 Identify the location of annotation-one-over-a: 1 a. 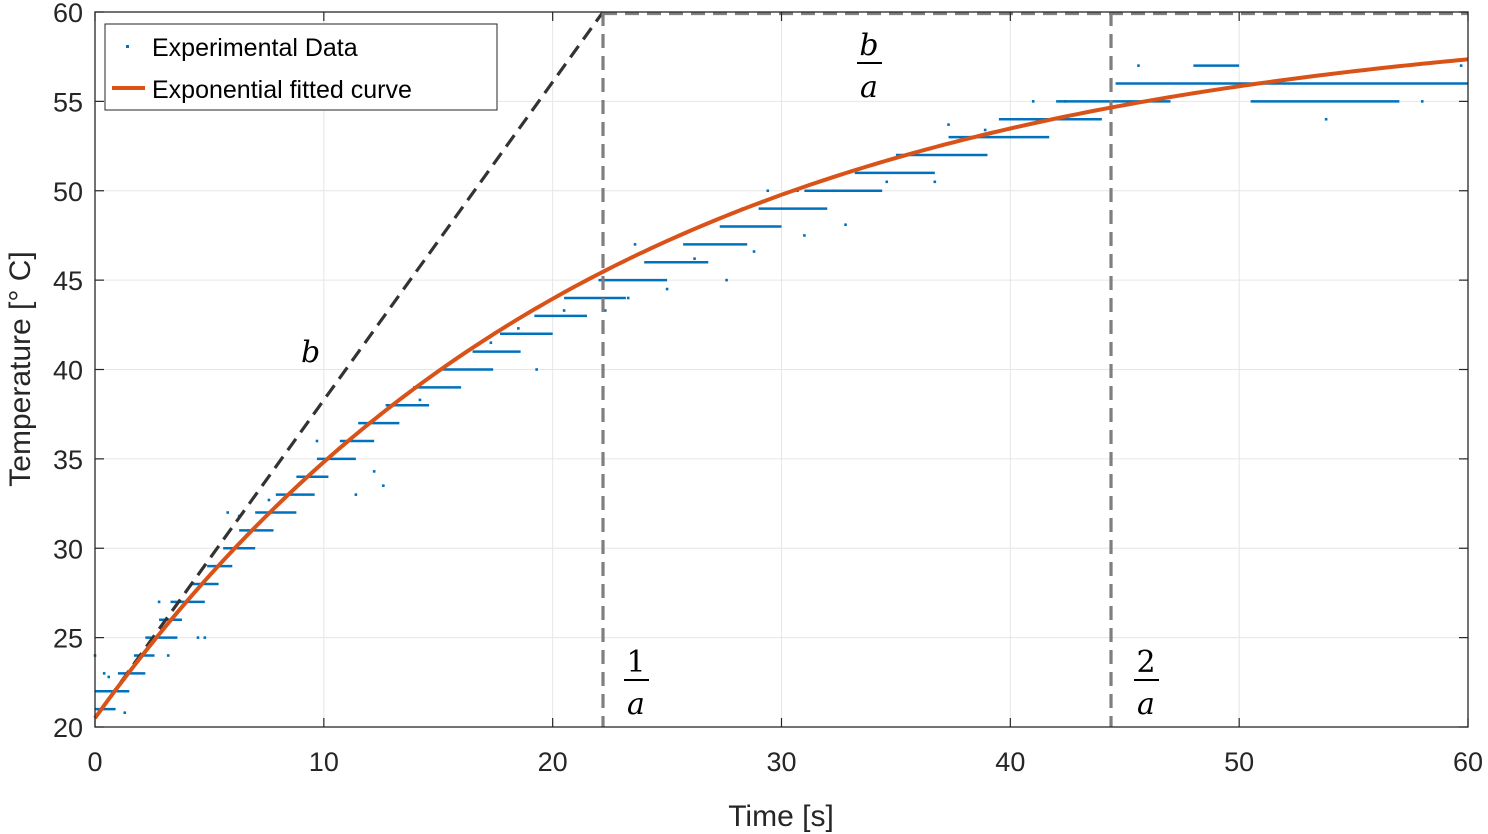
(636, 683).